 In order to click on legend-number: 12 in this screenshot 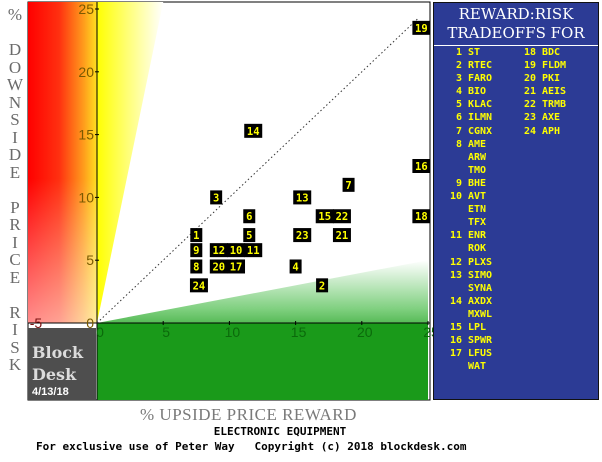, I will do `click(455, 262)`.